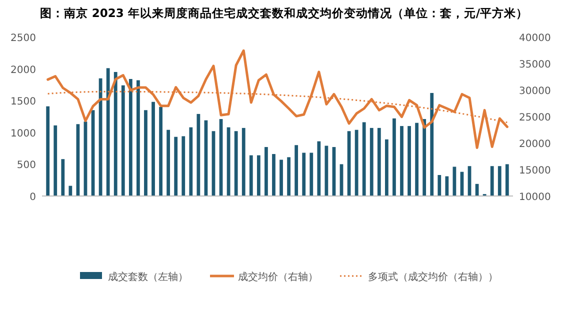  I want to click on legend-label: 成交套数（左轴）, so click(148, 277).